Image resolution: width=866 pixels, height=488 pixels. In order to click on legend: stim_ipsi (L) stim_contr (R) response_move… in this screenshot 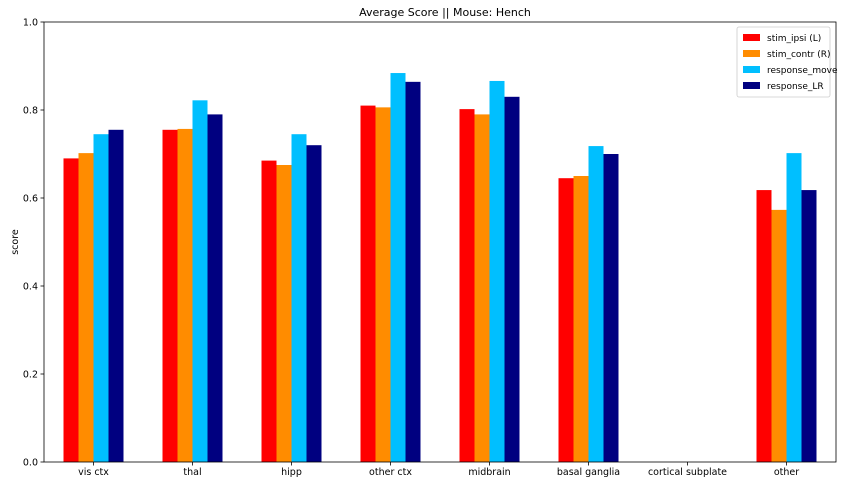, I will do `click(787, 62)`.